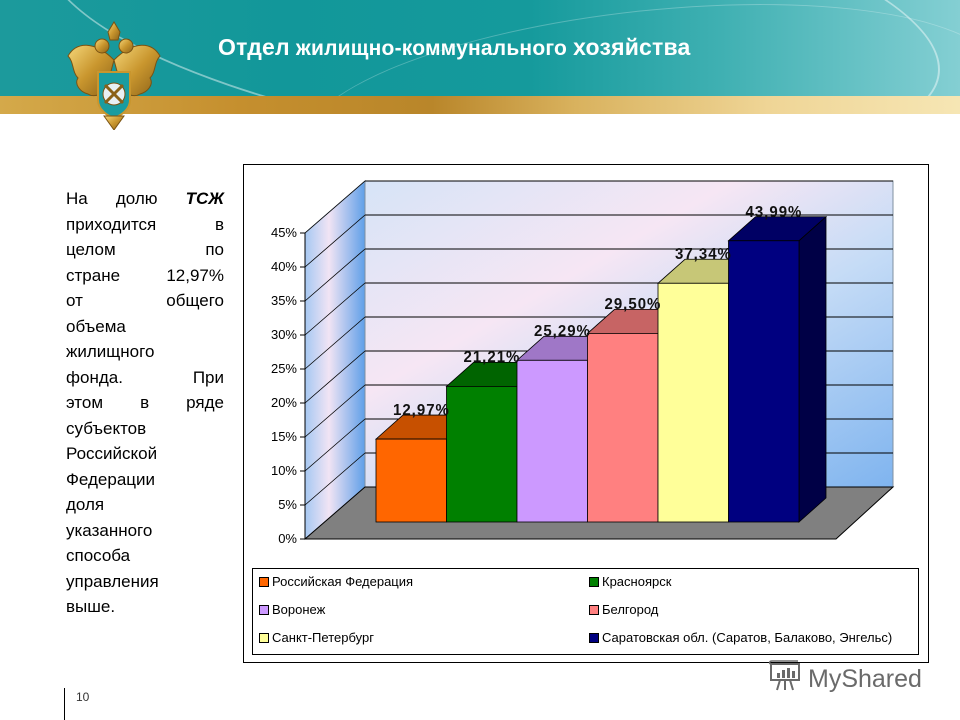 The image size is (960, 720). What do you see at coordinates (114, 75) in the screenshot?
I see `eagle-emblem-icon` at bounding box center [114, 75].